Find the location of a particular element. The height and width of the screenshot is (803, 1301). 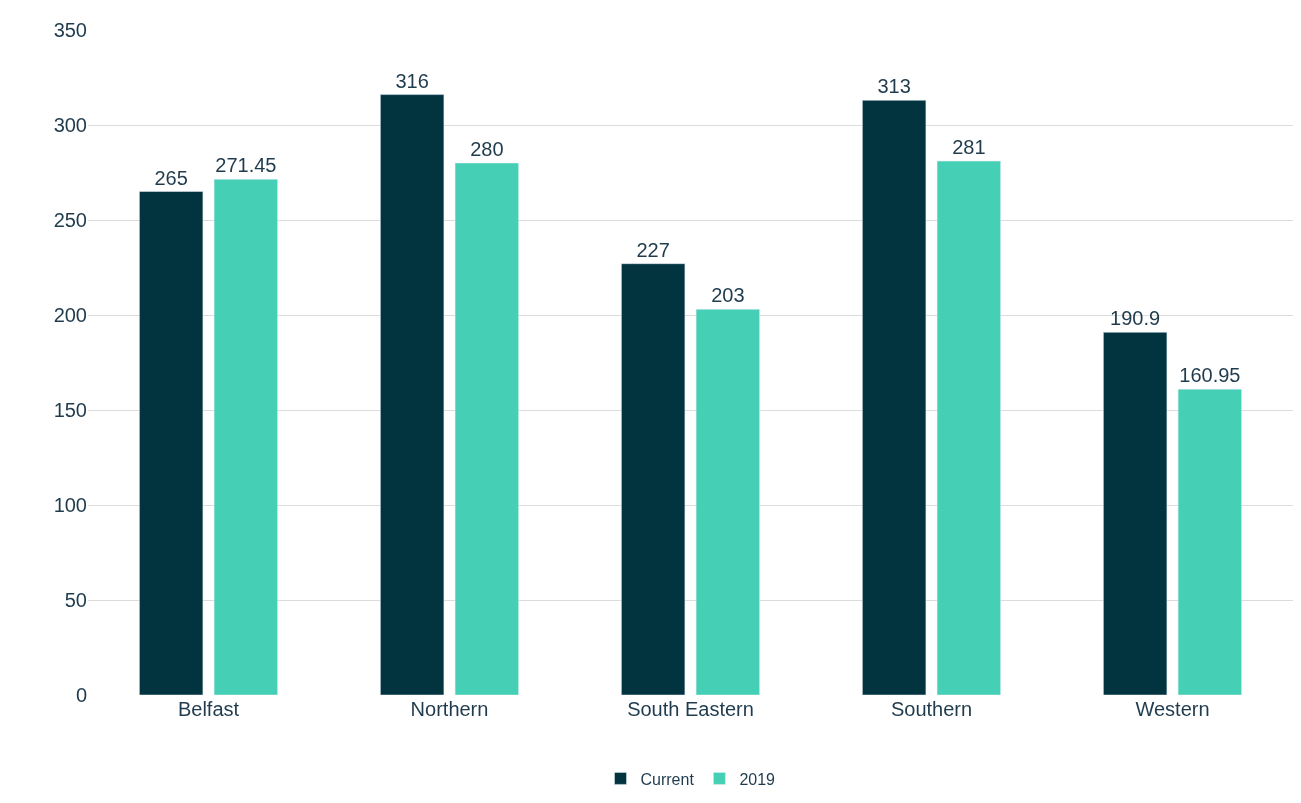

y-tick-label: 50 is located at coordinates (75, 600).